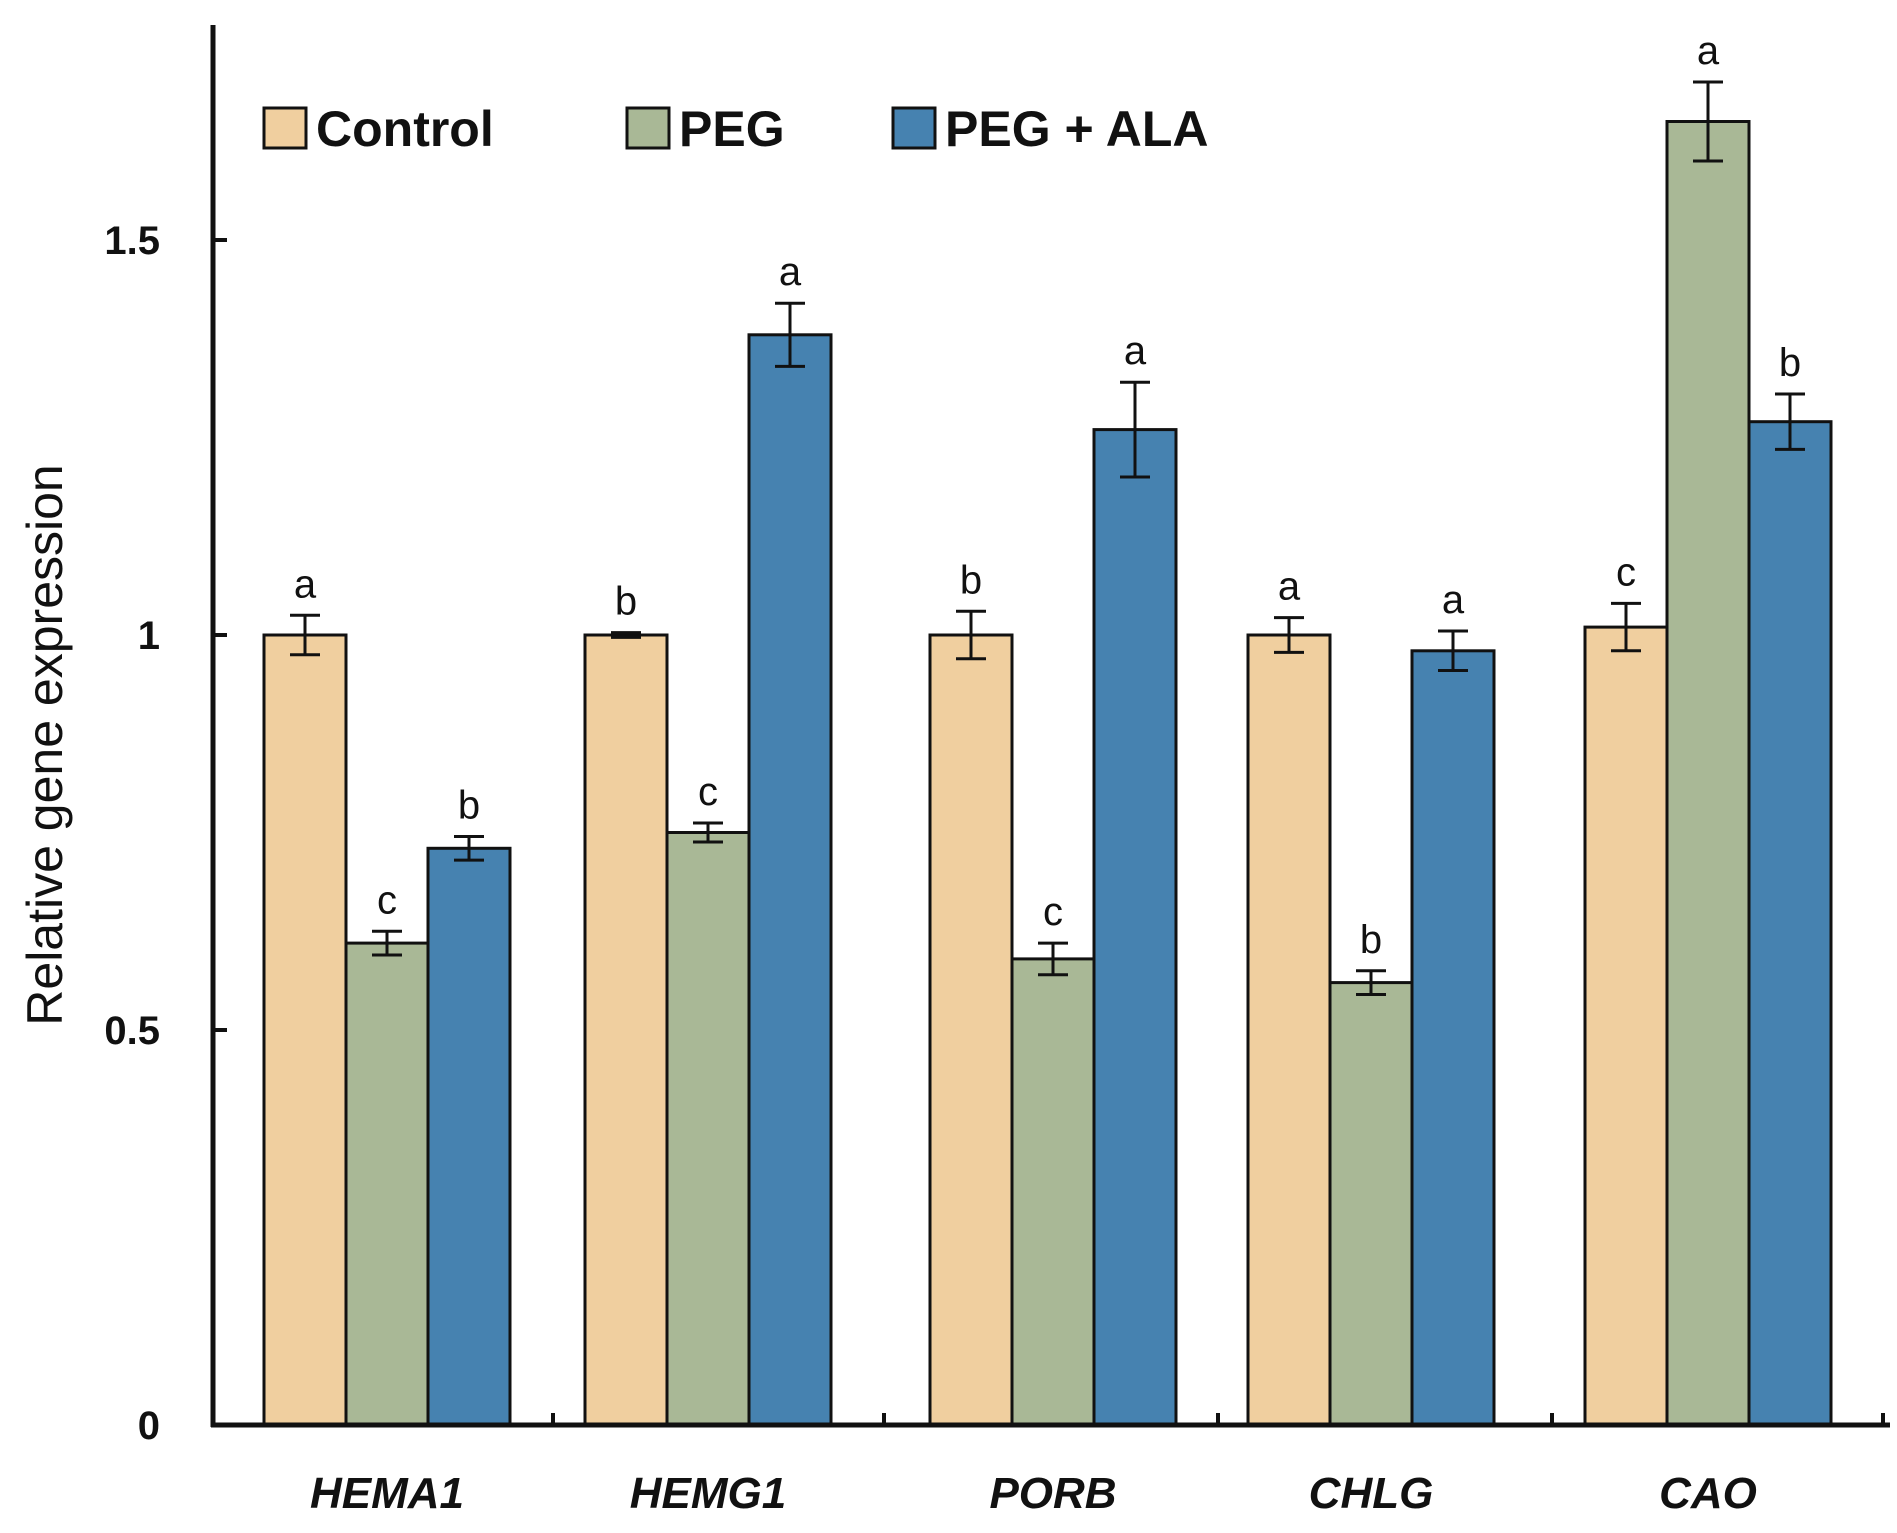 This screenshot has height=1533, width=1897. What do you see at coordinates (387, 1493) in the screenshot?
I see `x-tick-label: HEMA1` at bounding box center [387, 1493].